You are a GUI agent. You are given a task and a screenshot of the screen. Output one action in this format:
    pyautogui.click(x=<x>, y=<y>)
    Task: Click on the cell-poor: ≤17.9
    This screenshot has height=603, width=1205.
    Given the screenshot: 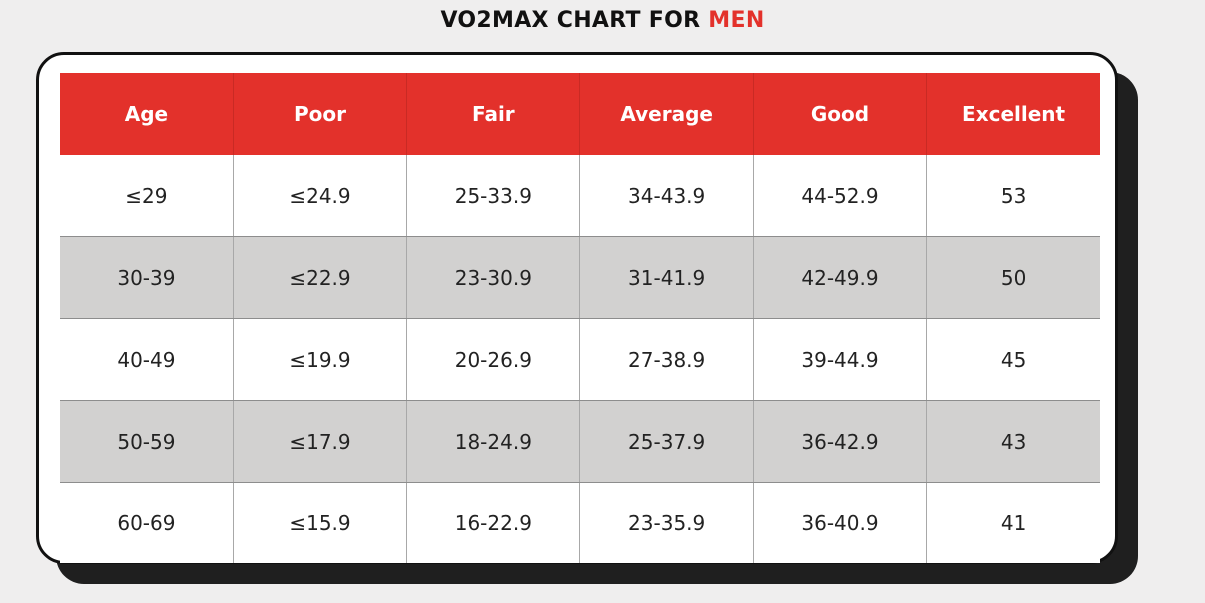 What is the action you would take?
    pyautogui.click(x=319, y=441)
    